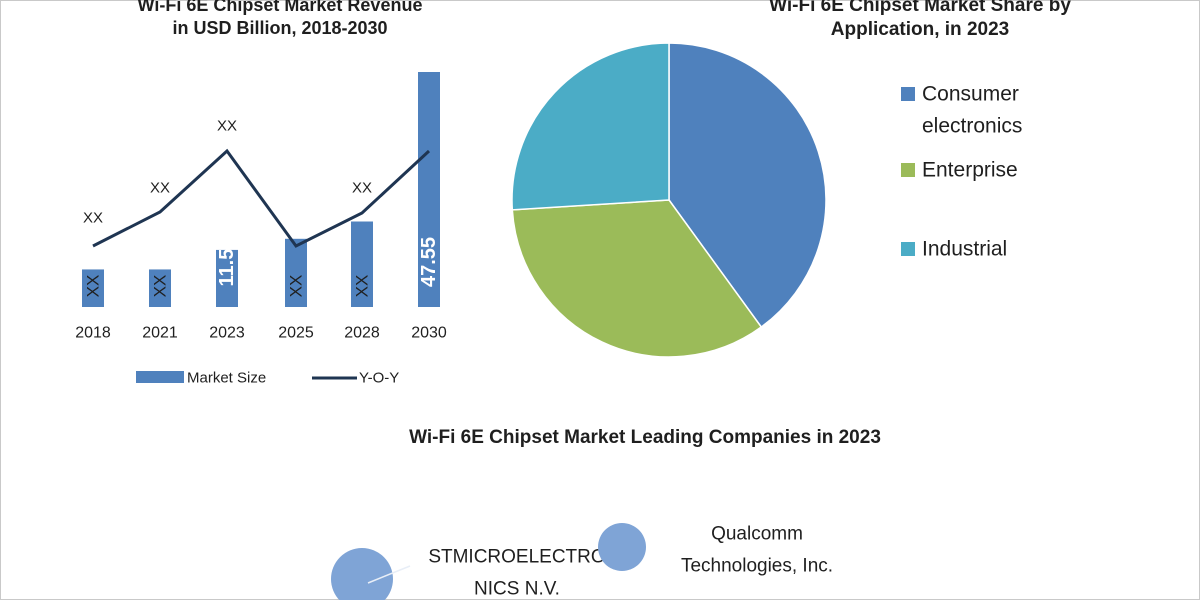  Describe the element at coordinates (757, 566) in the screenshot. I see `company-label-qualcomm-2: Technologies, Inc.` at that location.